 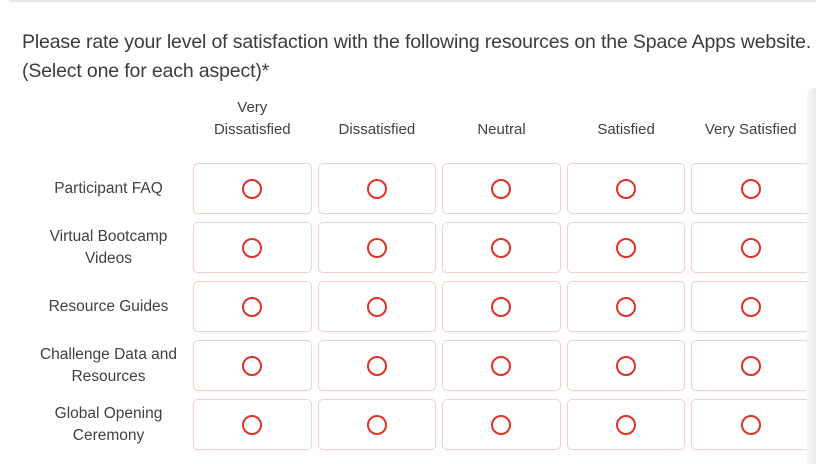 What do you see at coordinates (626, 129) in the screenshot?
I see `column-header: Satisfied` at bounding box center [626, 129].